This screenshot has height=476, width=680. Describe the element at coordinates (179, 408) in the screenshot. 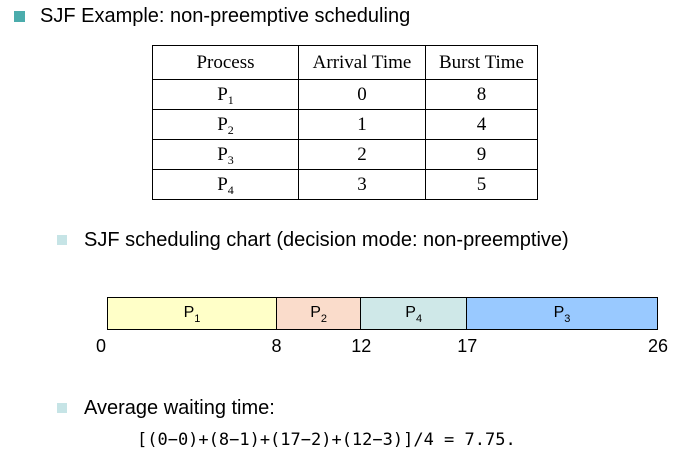

I see `average-waiting-heading: Average waiting time:` at that location.